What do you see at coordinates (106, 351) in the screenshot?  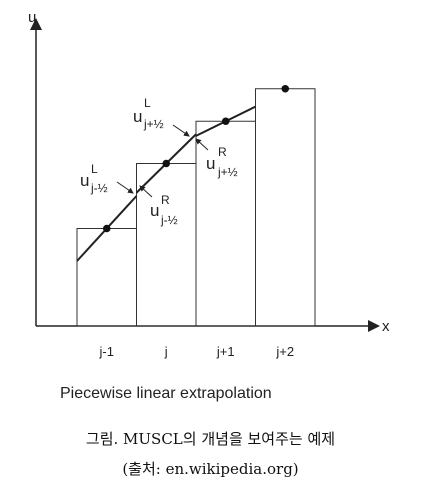 I see `x-tick-label: j-1` at bounding box center [106, 351].